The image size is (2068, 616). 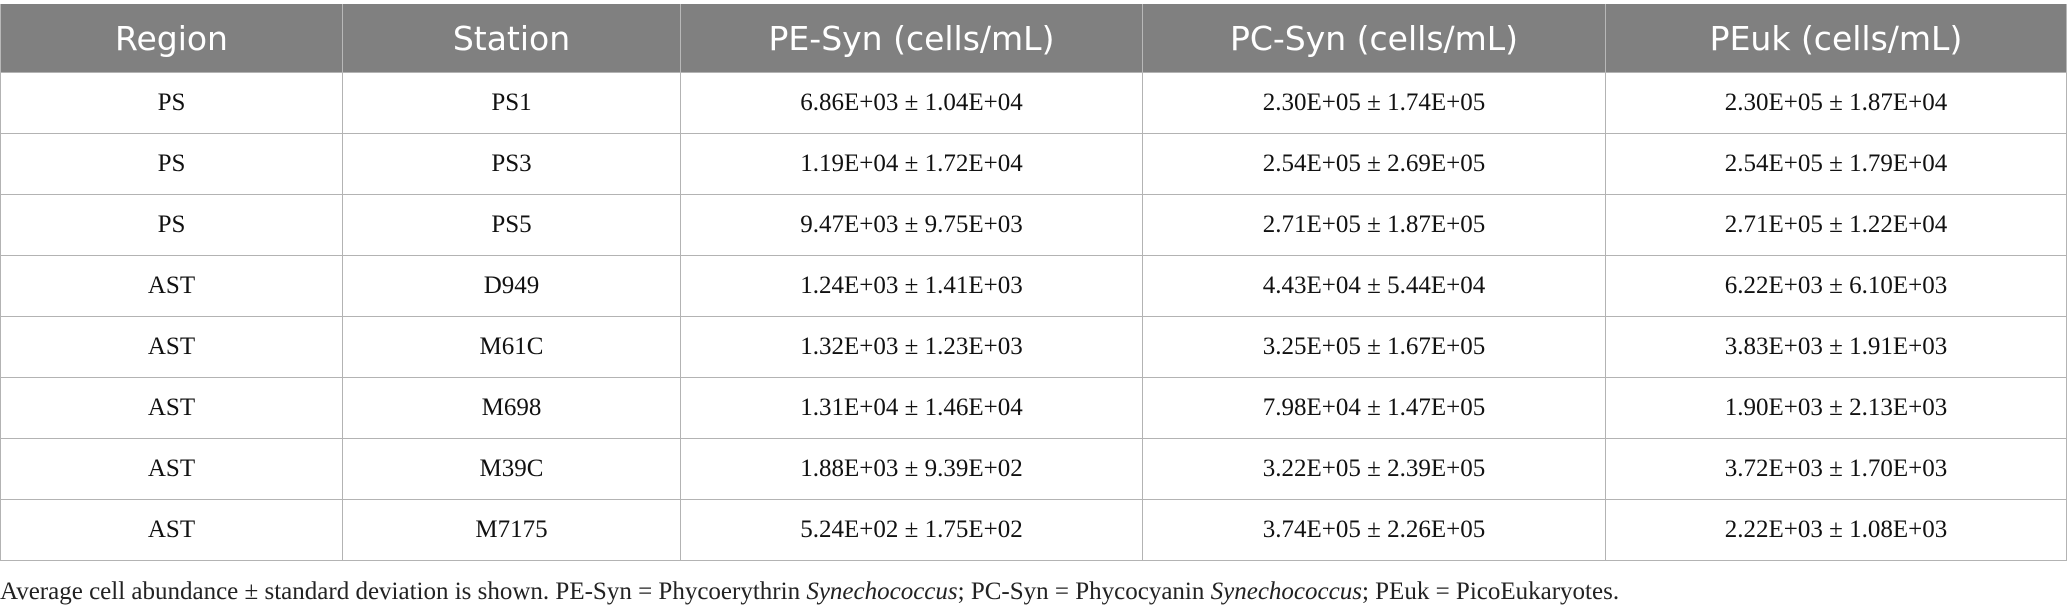 I want to click on header-station: Station, so click(x=511, y=38).